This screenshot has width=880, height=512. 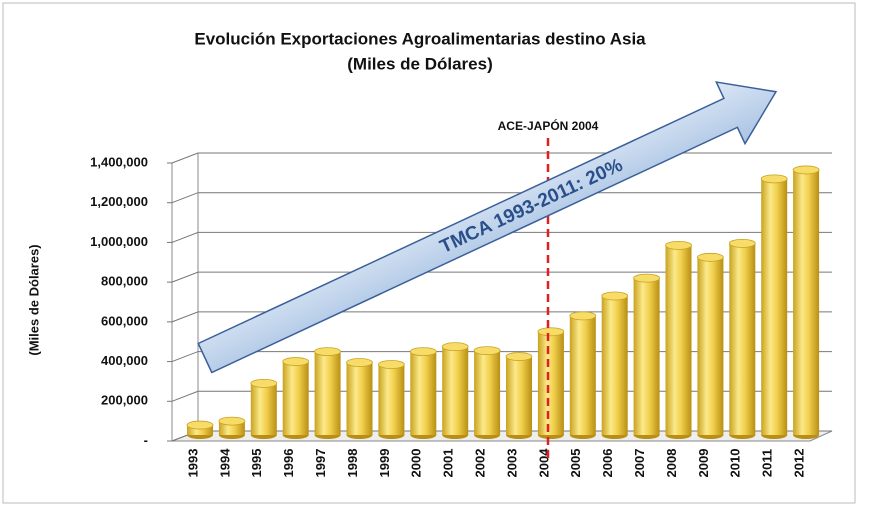 What do you see at coordinates (767, 463) in the screenshot?
I see `x-tick-label: 2011` at bounding box center [767, 463].